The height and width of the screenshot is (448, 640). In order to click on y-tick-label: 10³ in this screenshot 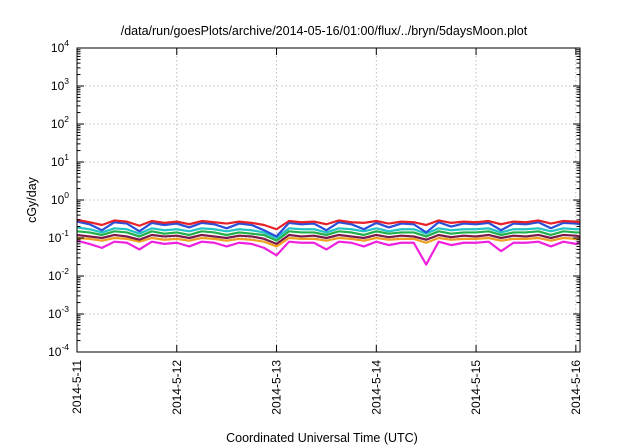, I will do `click(60, 84)`.